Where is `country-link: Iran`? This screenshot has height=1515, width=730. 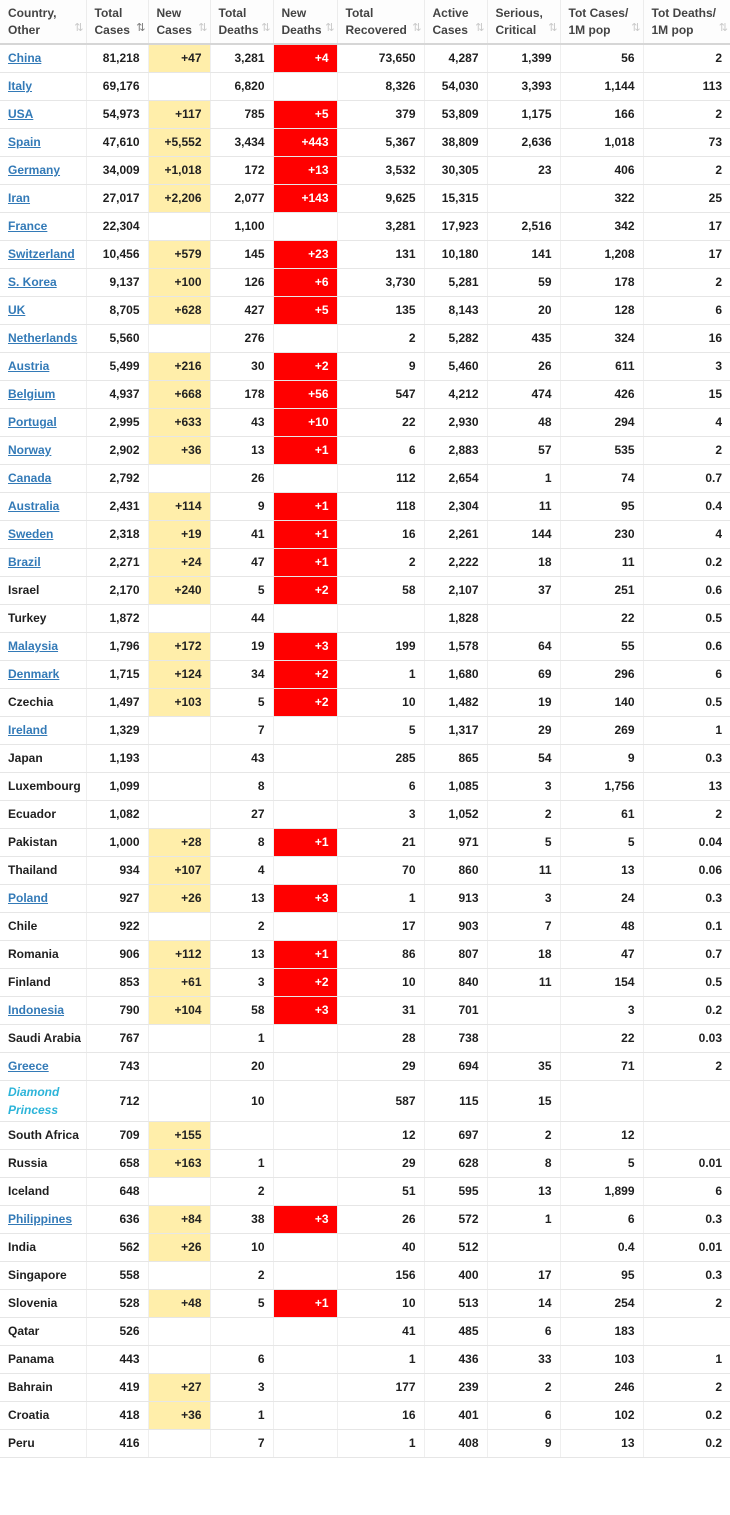 country-link: Iran is located at coordinates (19, 198).